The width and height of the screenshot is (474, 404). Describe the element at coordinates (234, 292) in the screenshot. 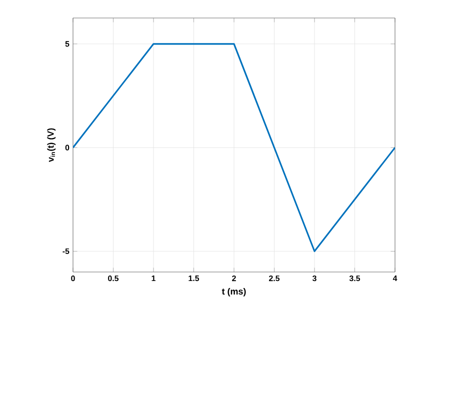

I see `x-axis-title: t (ms)` at that location.